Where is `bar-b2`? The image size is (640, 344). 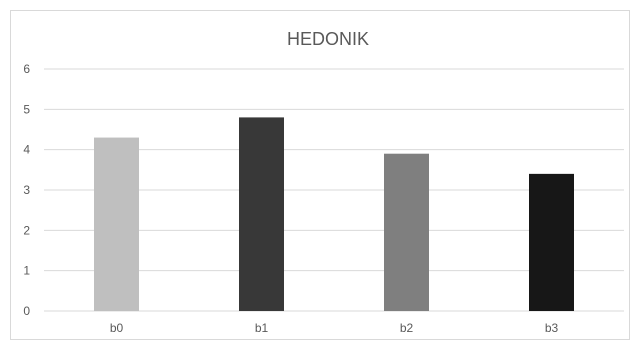 bar-b2 is located at coordinates (406, 232).